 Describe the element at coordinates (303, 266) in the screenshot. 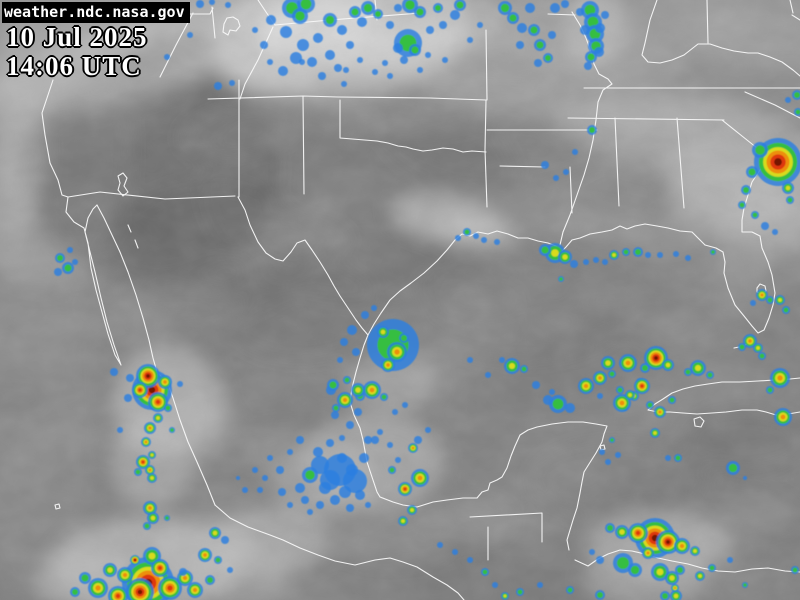

I see `boundary-rio-grande` at that location.